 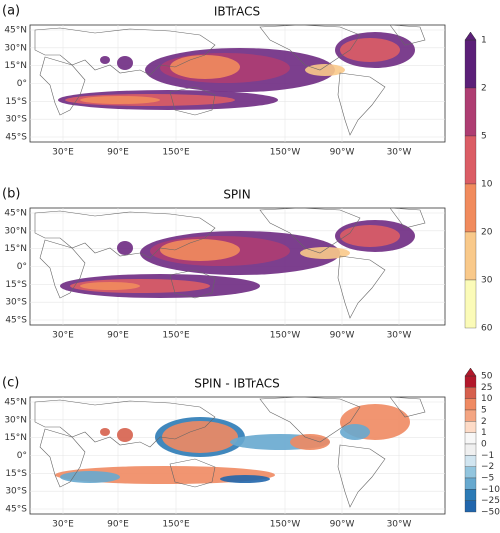 What do you see at coordinates (487, 233) in the screenshot?
I see `colorbar-tick-label: 20` at bounding box center [487, 233].